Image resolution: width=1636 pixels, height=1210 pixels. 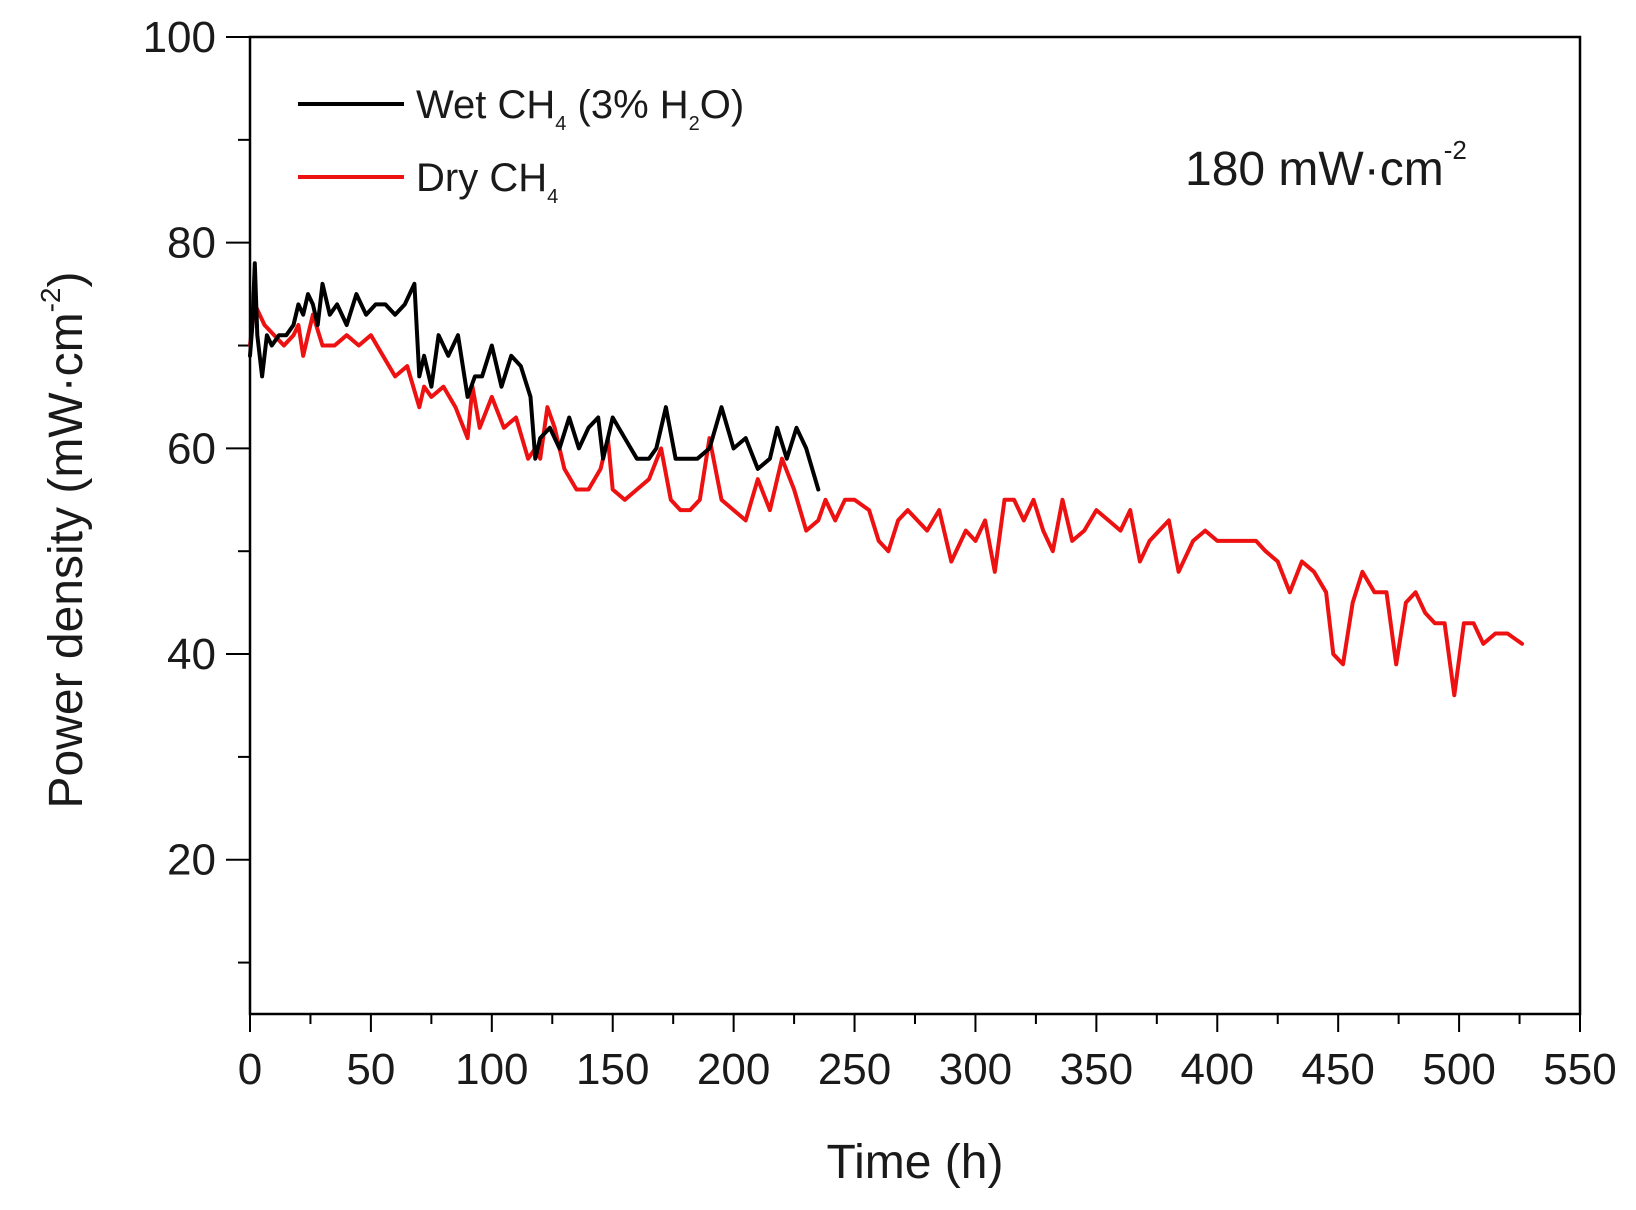 What do you see at coordinates (534, 376) in the screenshot?
I see `series-line-wet-ch4` at bounding box center [534, 376].